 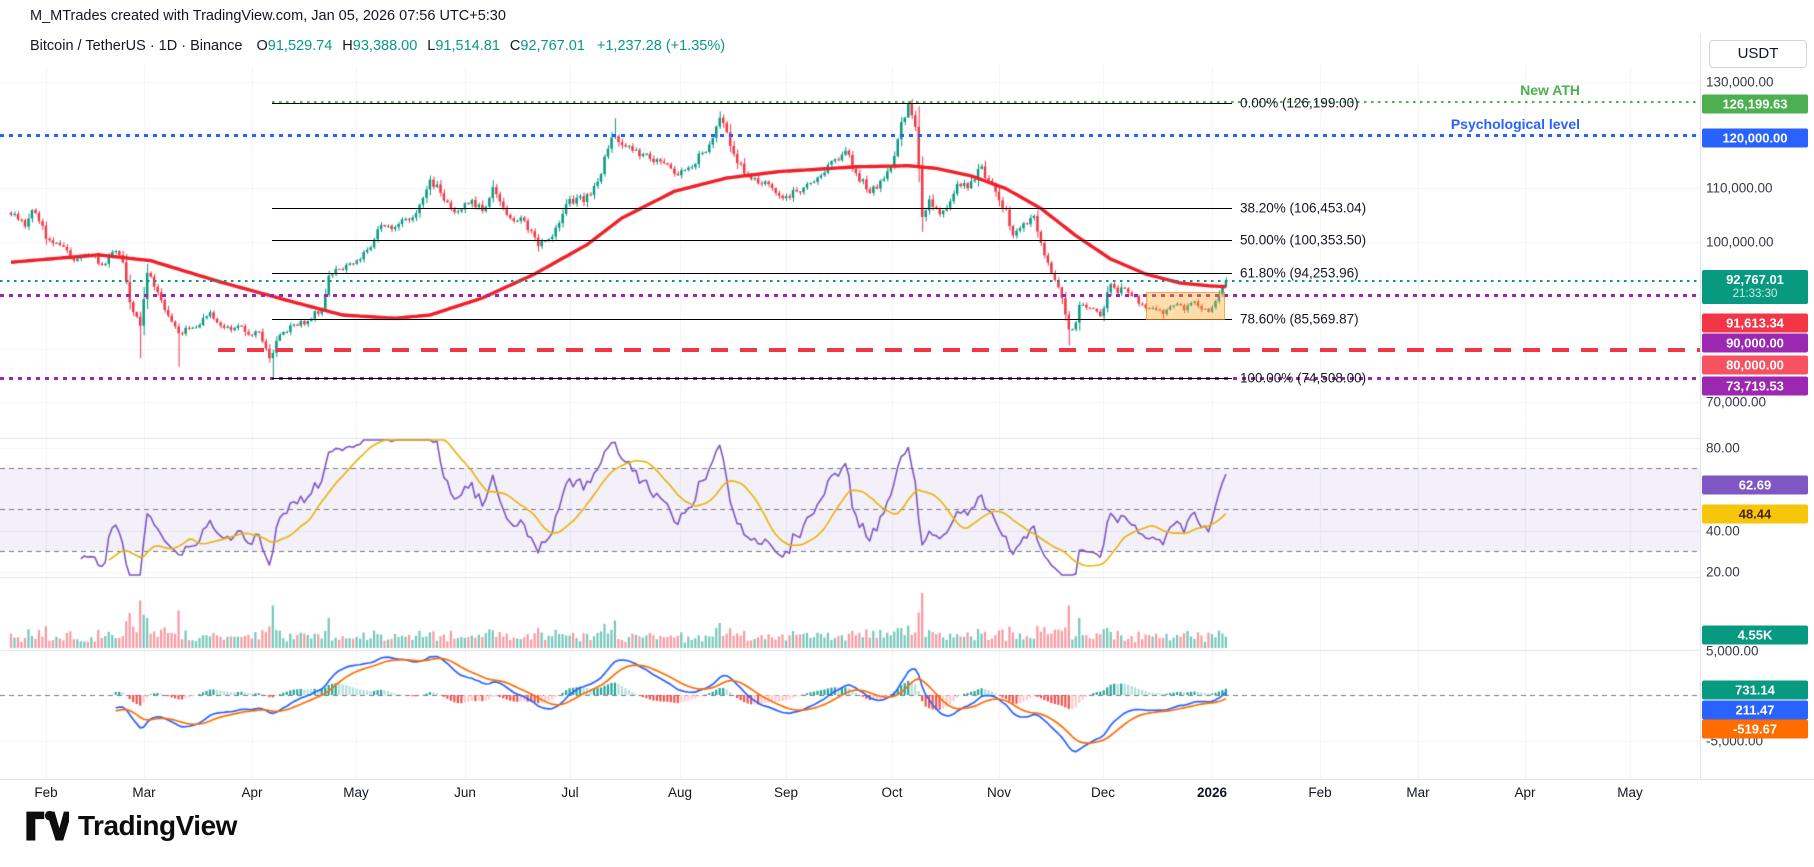 I want to click on fib-level-label: 38.20% (106,453.04), so click(x=1303, y=208).